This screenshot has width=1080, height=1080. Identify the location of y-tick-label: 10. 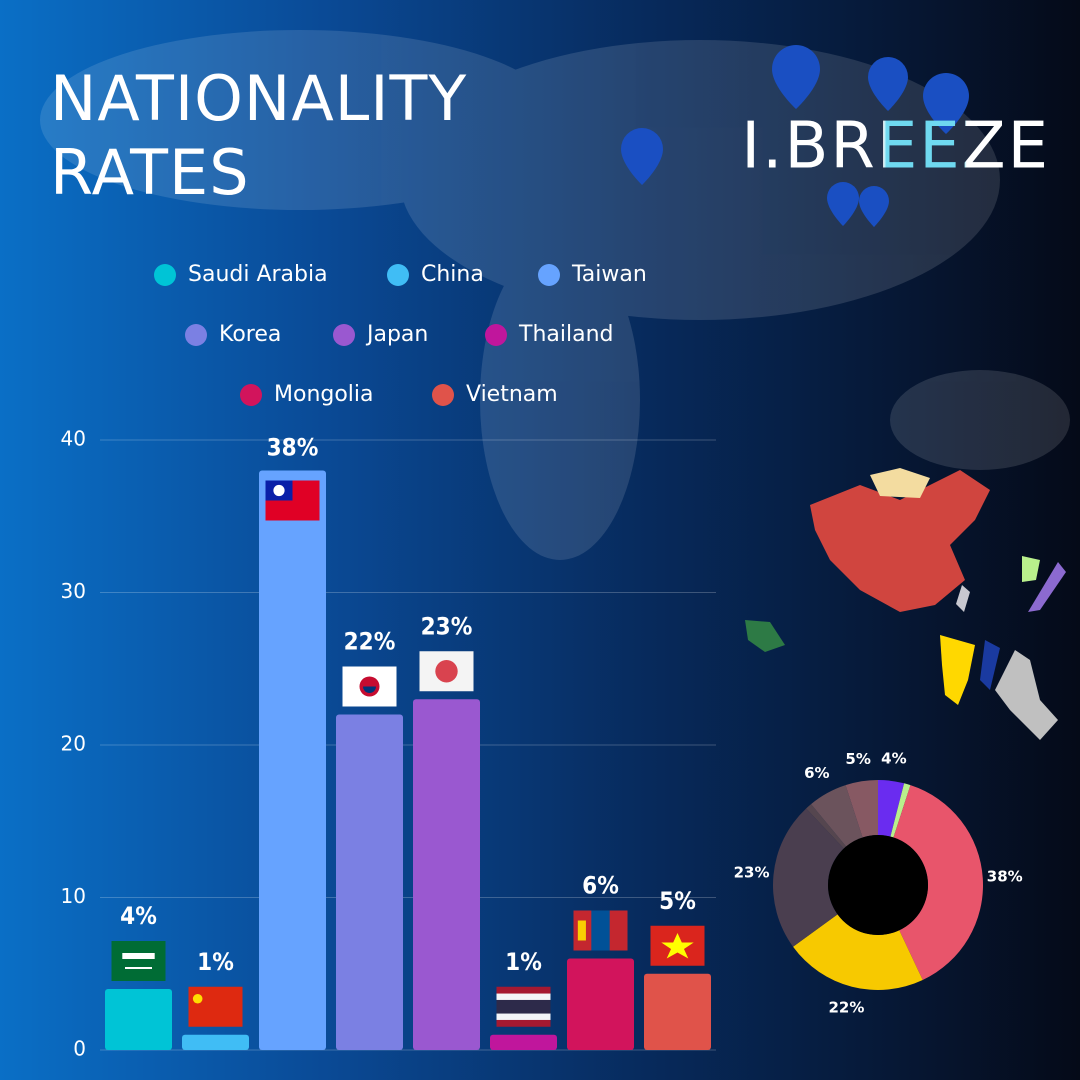
(73, 896).